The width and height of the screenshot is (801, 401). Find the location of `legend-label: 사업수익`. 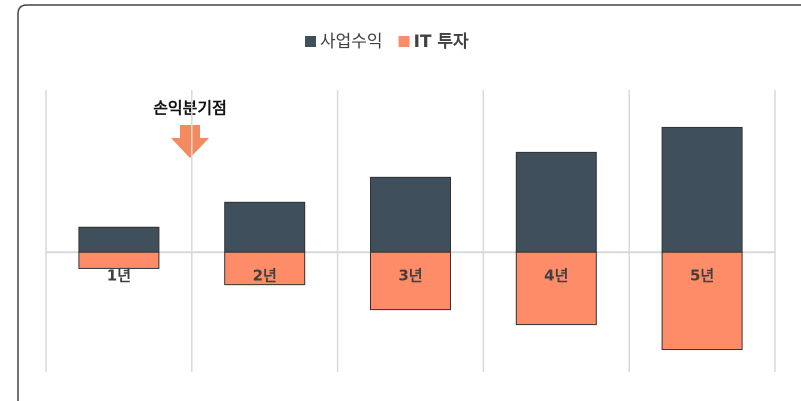

legend-label: 사업수익 is located at coordinates (351, 42).